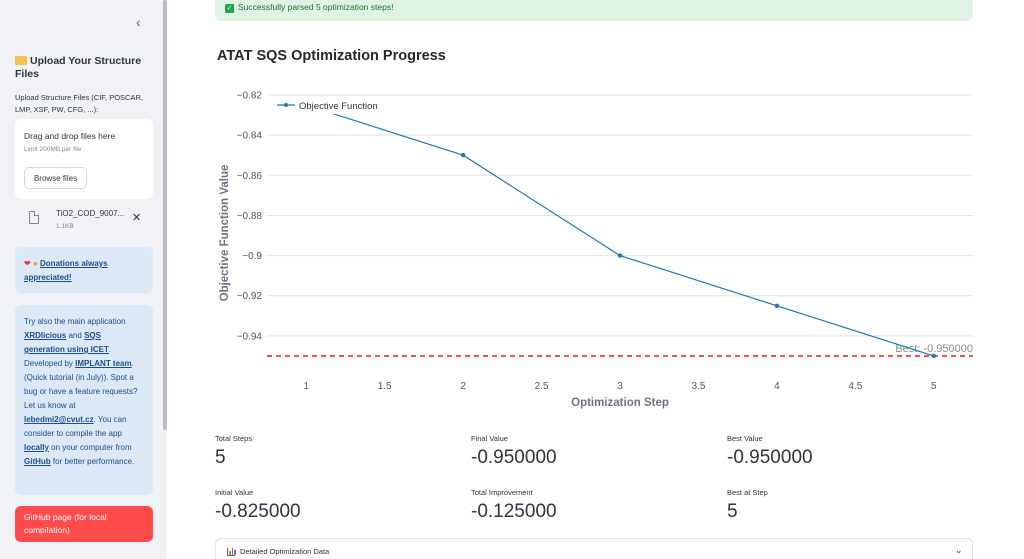 The image size is (1024, 559). Describe the element at coordinates (55, 178) in the screenshot. I see `browse-files-button: Browse files` at that location.